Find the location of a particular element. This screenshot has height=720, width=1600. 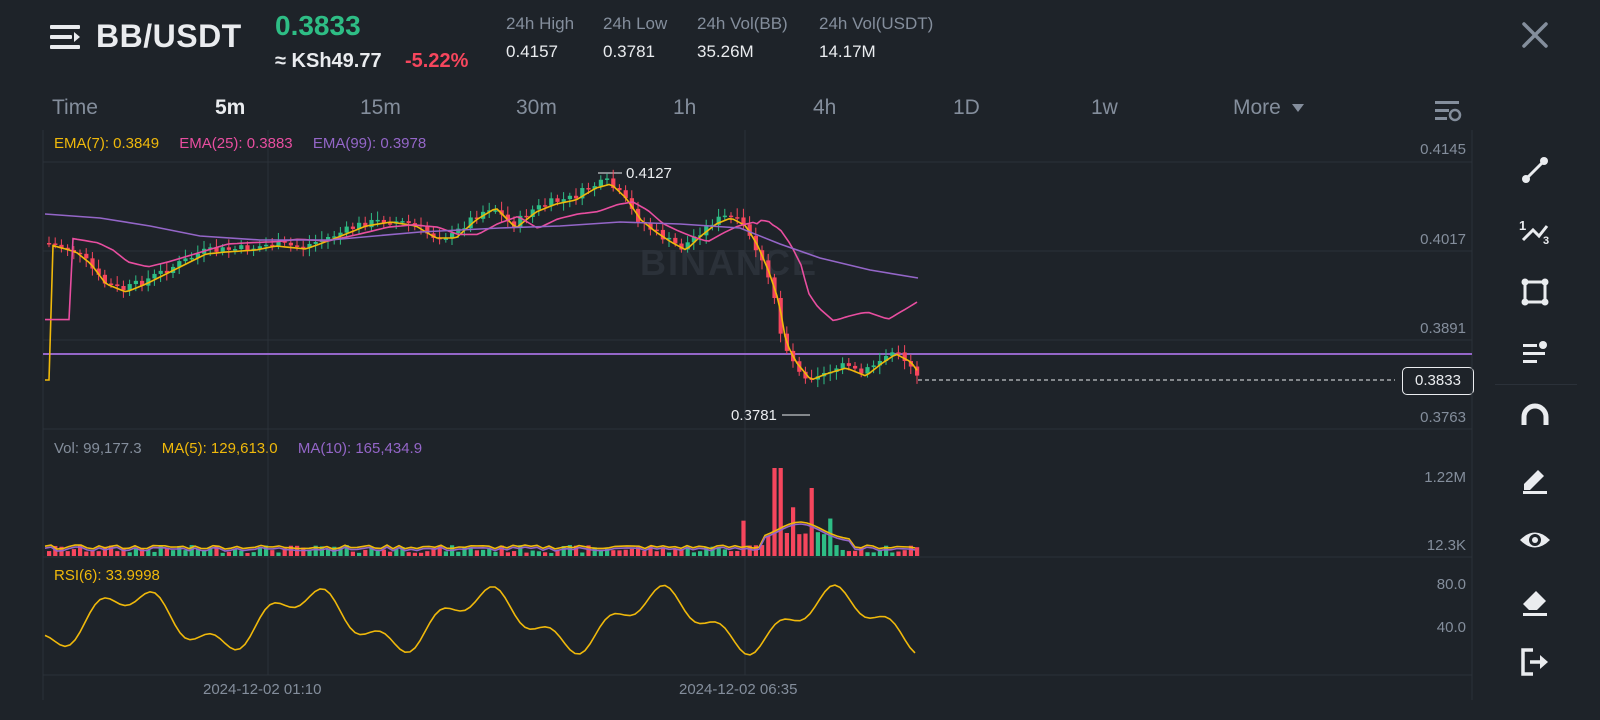

low-marker-label: 0.3781 is located at coordinates (754, 415).